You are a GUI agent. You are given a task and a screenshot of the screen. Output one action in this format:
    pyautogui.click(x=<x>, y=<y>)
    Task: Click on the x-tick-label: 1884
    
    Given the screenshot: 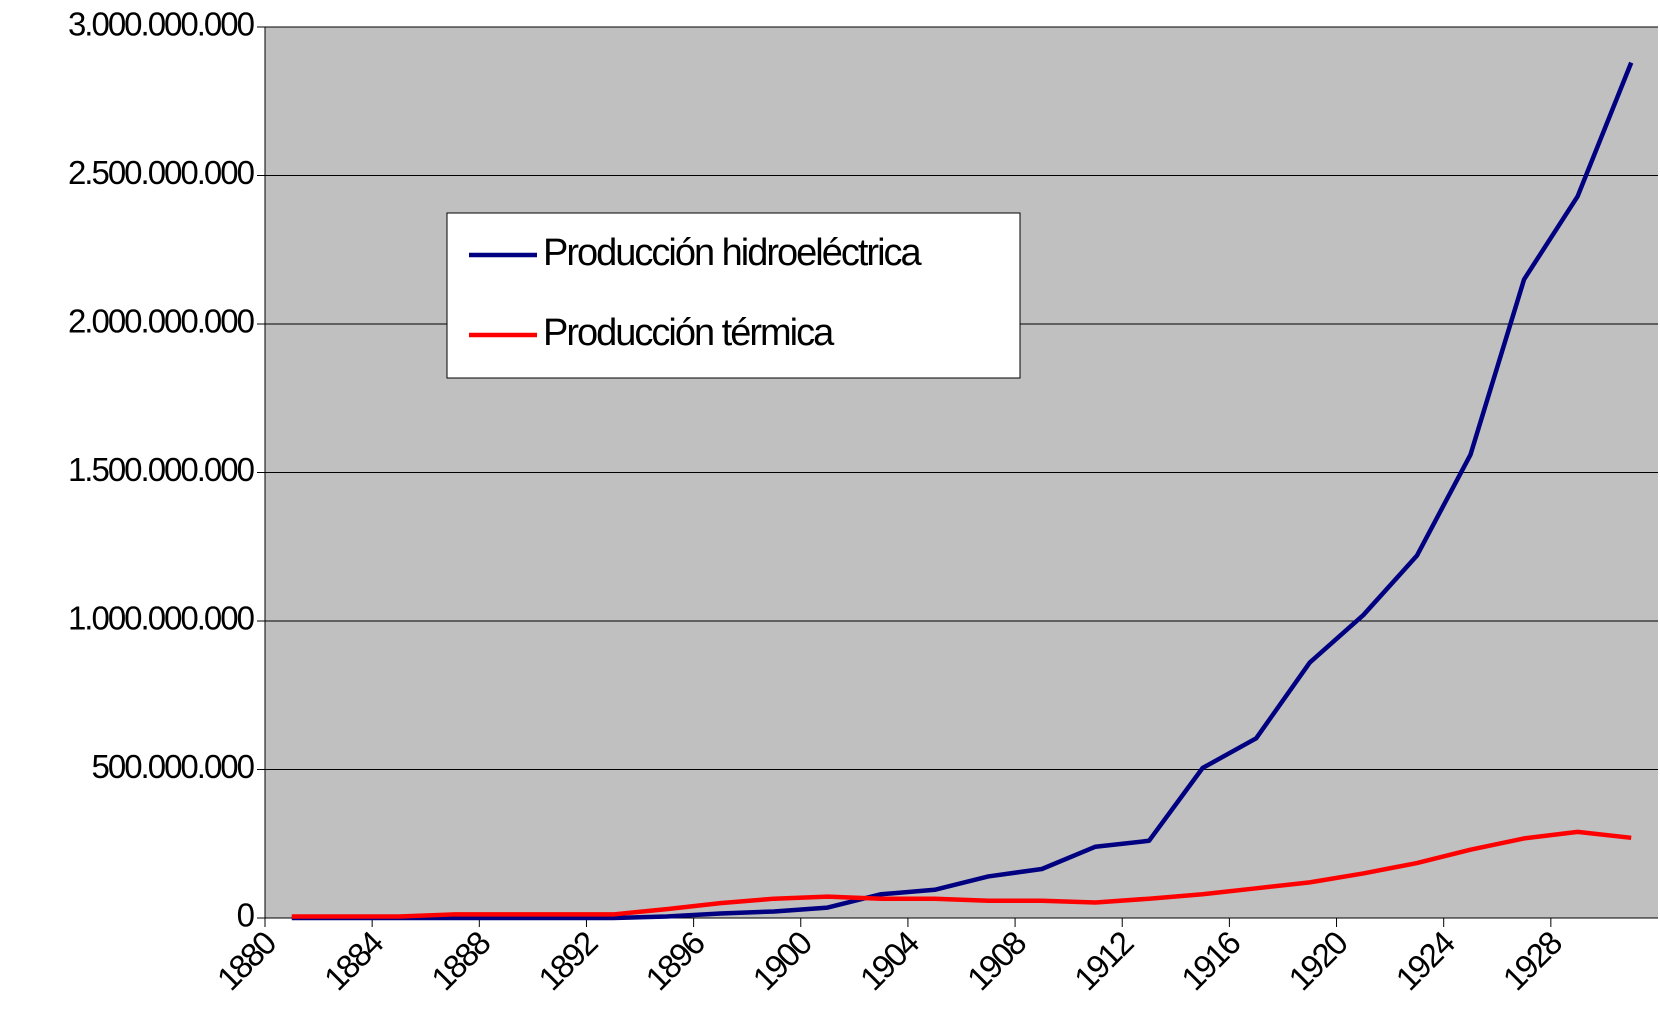 What is the action you would take?
    pyautogui.click(x=354, y=961)
    